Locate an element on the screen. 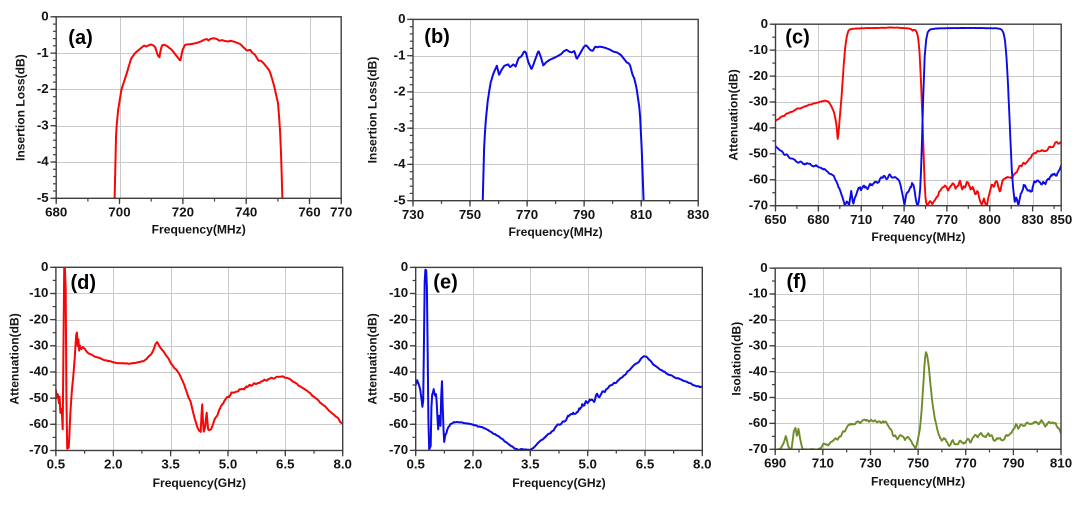 The height and width of the screenshot is (505, 1080). svg-text: (d) is located at coordinates (84, 283).